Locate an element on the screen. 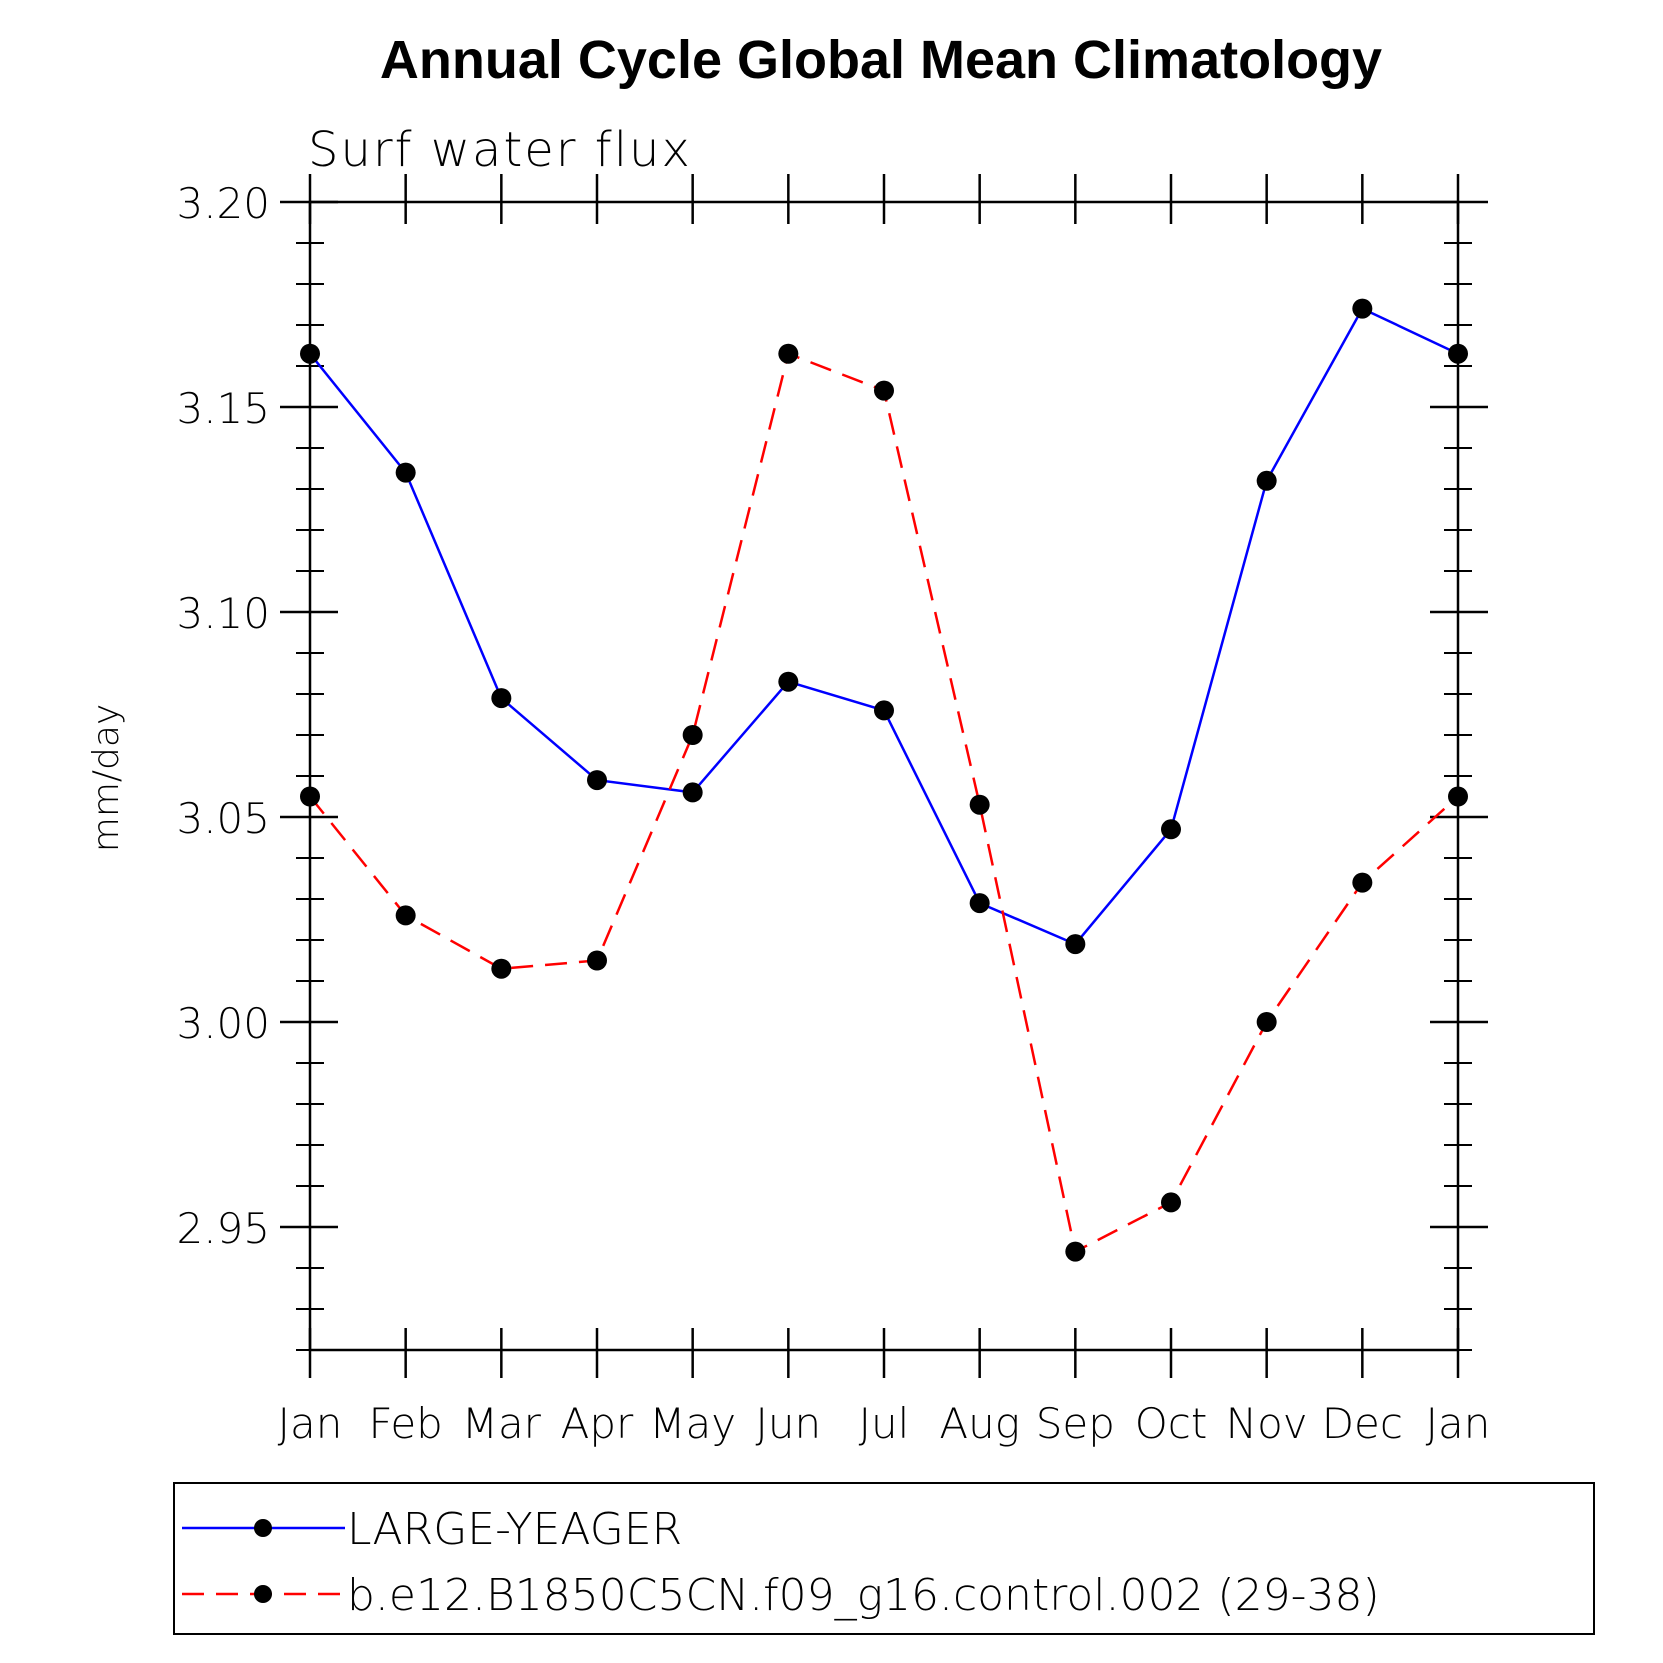 Image resolution: width=1663 pixels, height=1663 pixels. chart-subtitle: Surf water flux is located at coordinates (500, 150).